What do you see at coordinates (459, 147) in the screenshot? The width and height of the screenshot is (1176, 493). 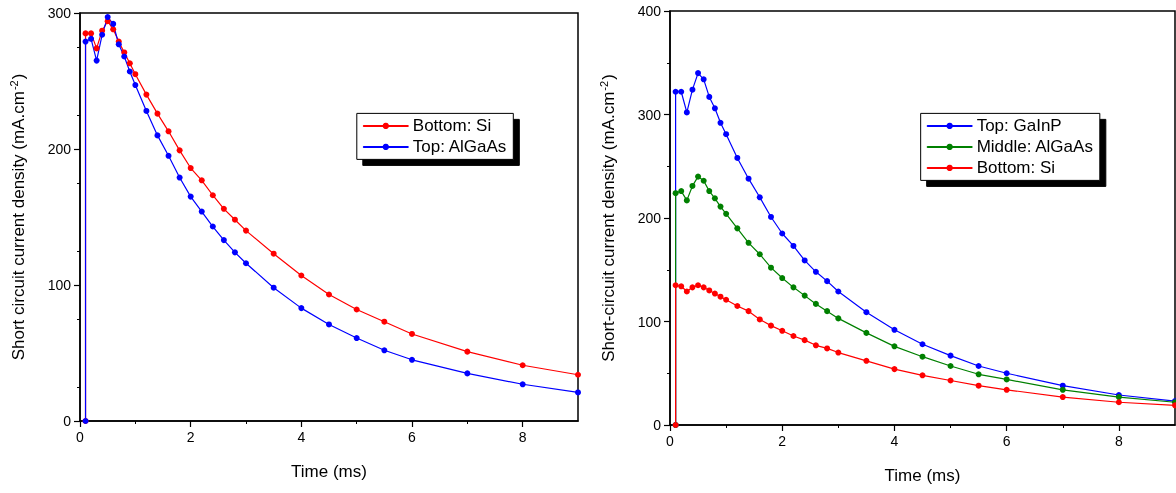 I see `legend-label: Top: AlGaAs` at bounding box center [459, 147].